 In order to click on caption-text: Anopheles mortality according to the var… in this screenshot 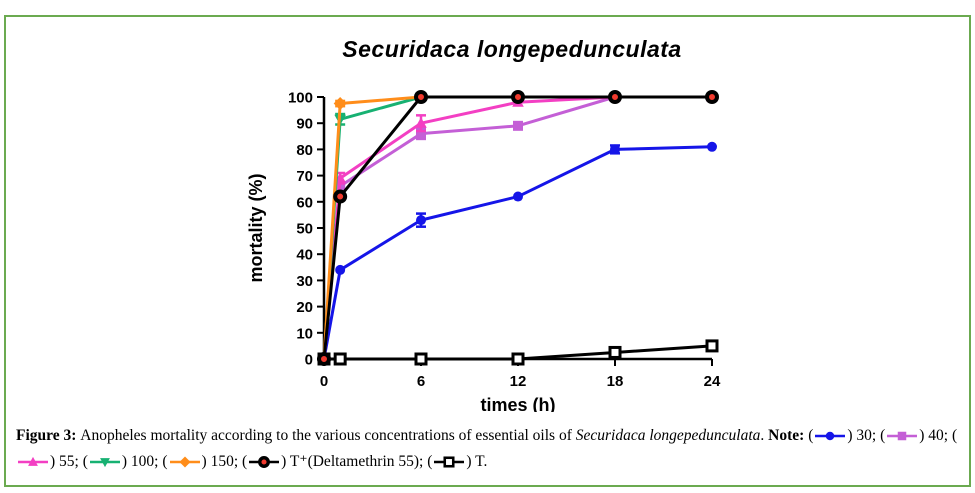, I will do `click(328, 435)`.